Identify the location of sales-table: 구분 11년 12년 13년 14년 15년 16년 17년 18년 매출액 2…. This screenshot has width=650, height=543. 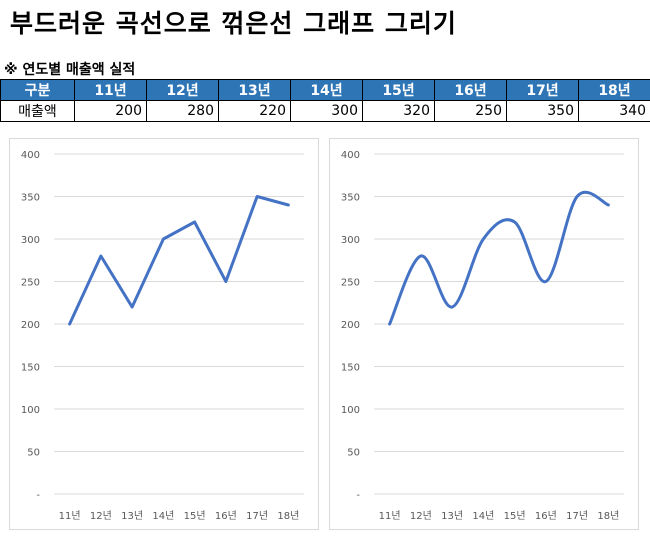
(325, 100).